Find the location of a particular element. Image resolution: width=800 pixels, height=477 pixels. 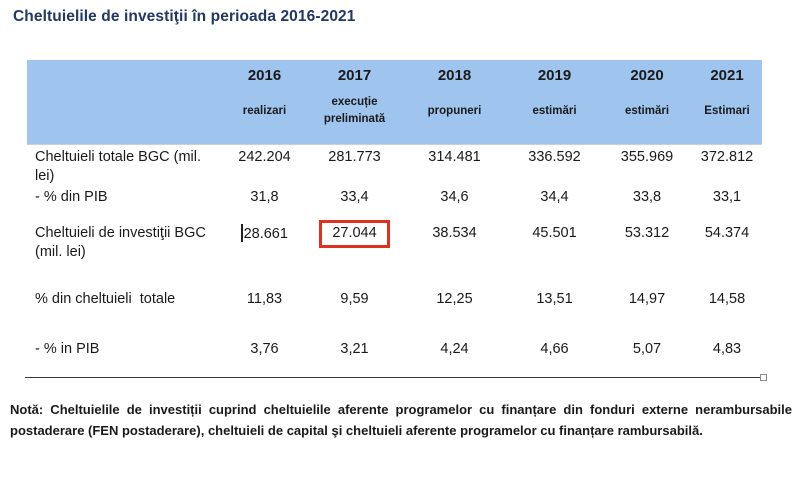

year-label: 2021 is located at coordinates (727, 75).